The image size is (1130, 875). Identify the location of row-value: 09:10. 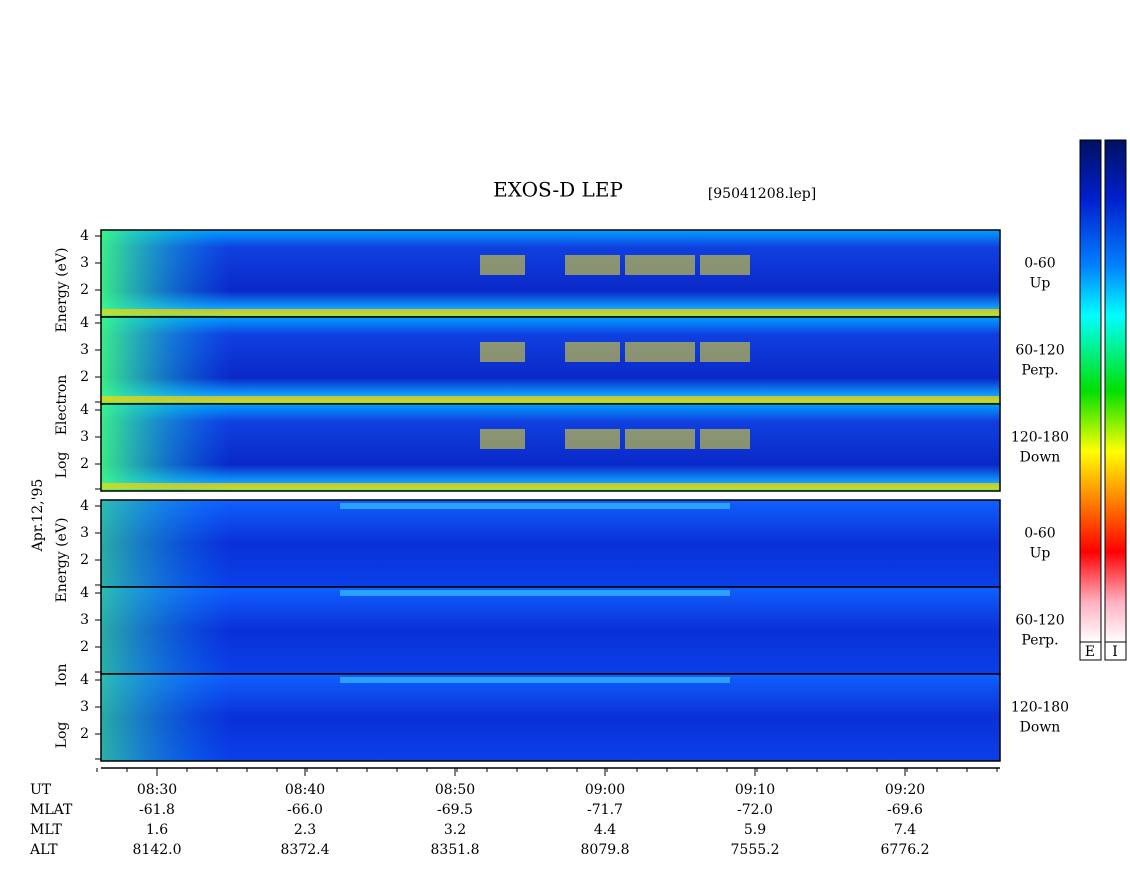
(755, 790).